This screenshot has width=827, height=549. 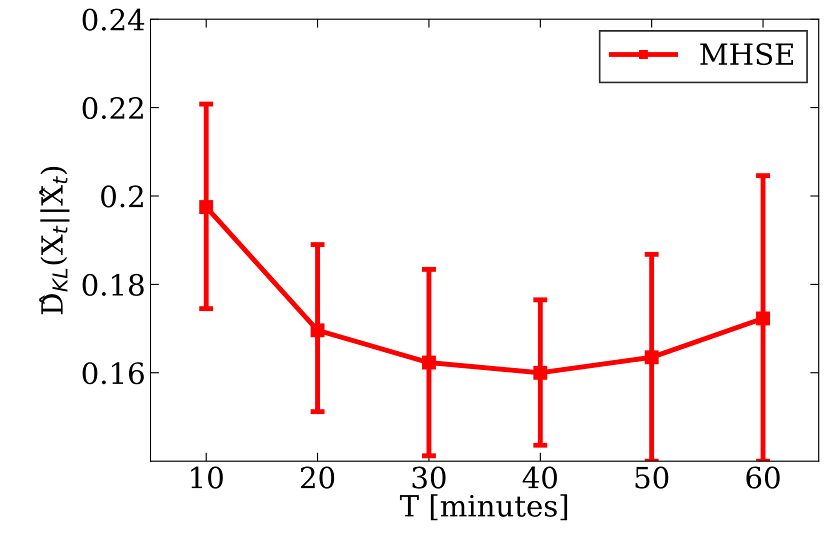 I want to click on legend-label: MHSE, so click(x=747, y=54).